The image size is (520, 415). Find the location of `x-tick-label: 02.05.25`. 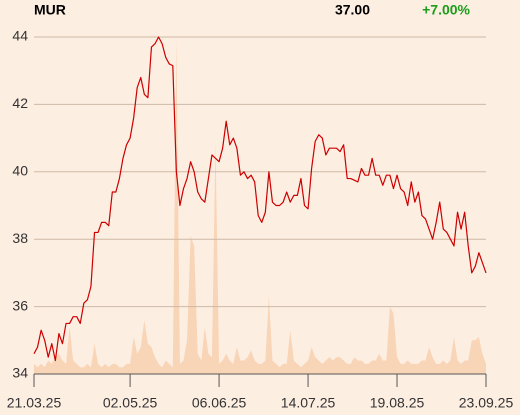

x-tick-label: 02.05.25 is located at coordinates (130, 403).